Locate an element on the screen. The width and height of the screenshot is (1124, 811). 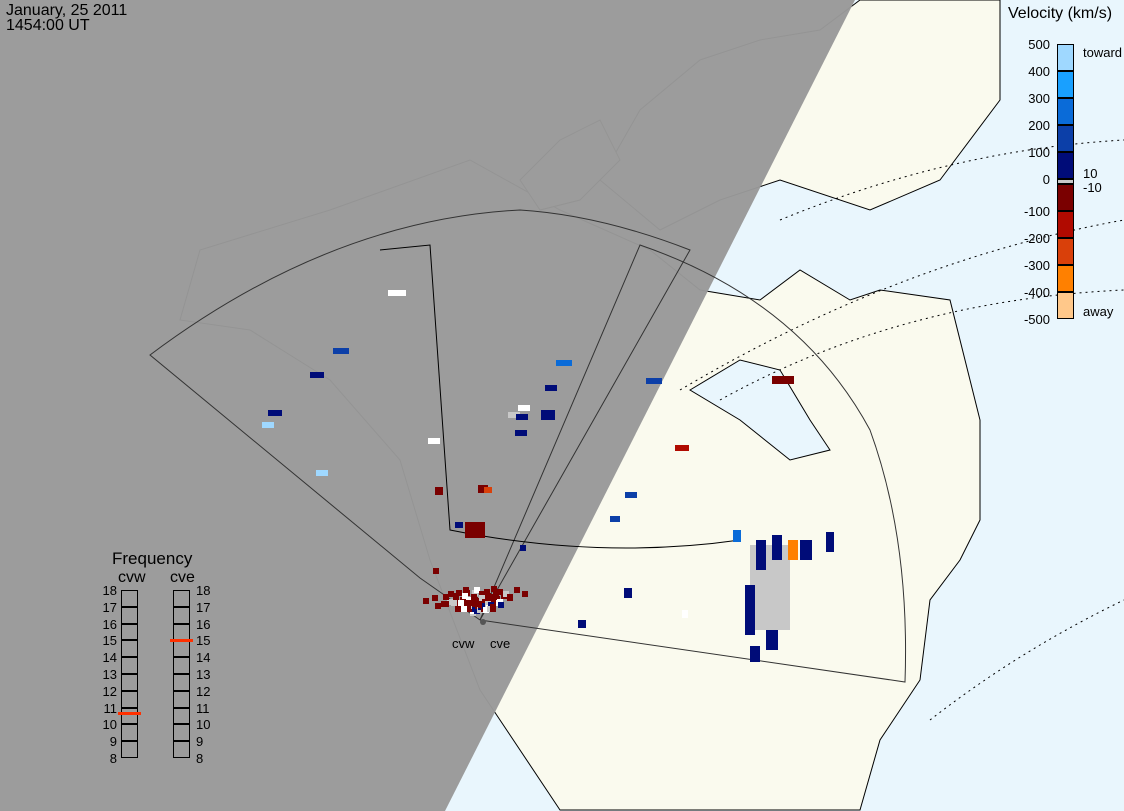
frequency-tick: 14 is located at coordinates (109, 658).